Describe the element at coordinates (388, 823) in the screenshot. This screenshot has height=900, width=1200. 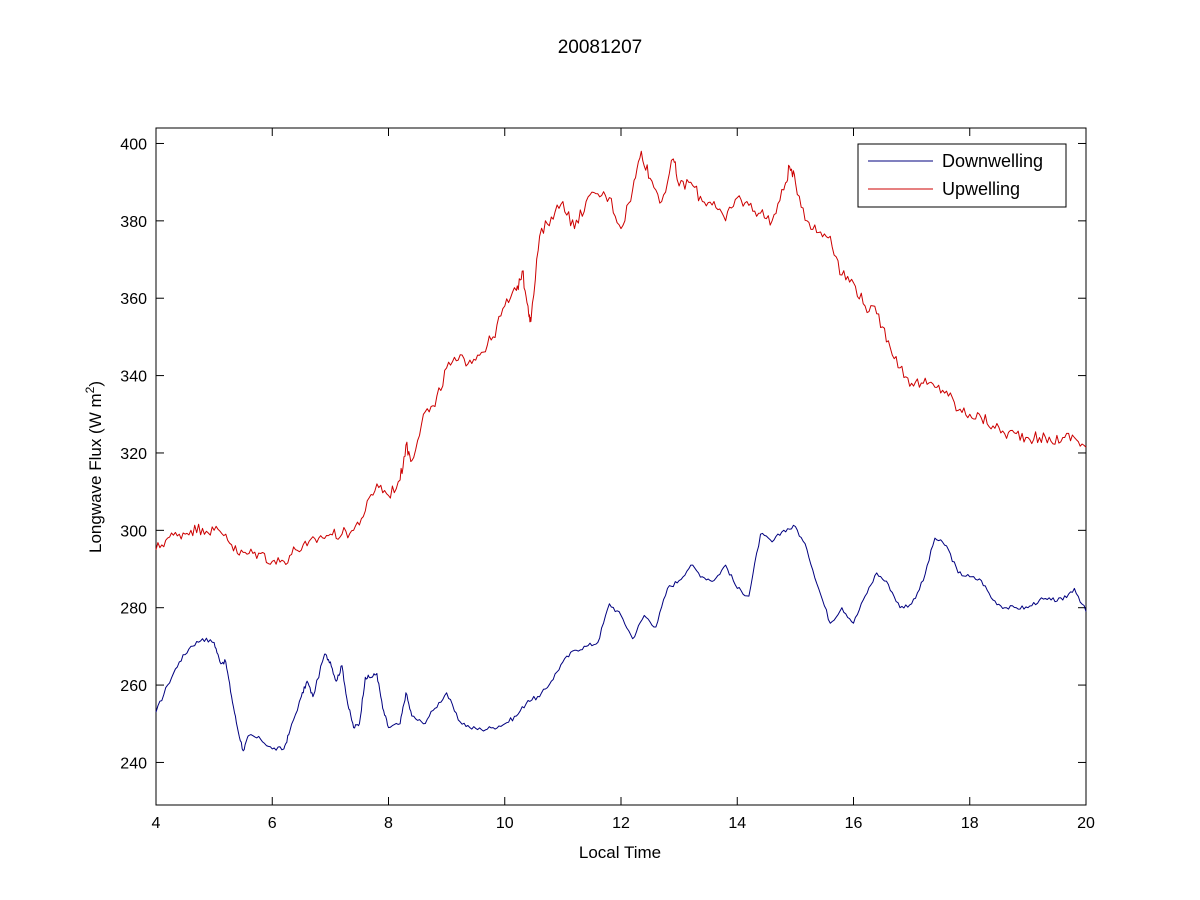
I see `x-tick-label-8: 8` at that location.